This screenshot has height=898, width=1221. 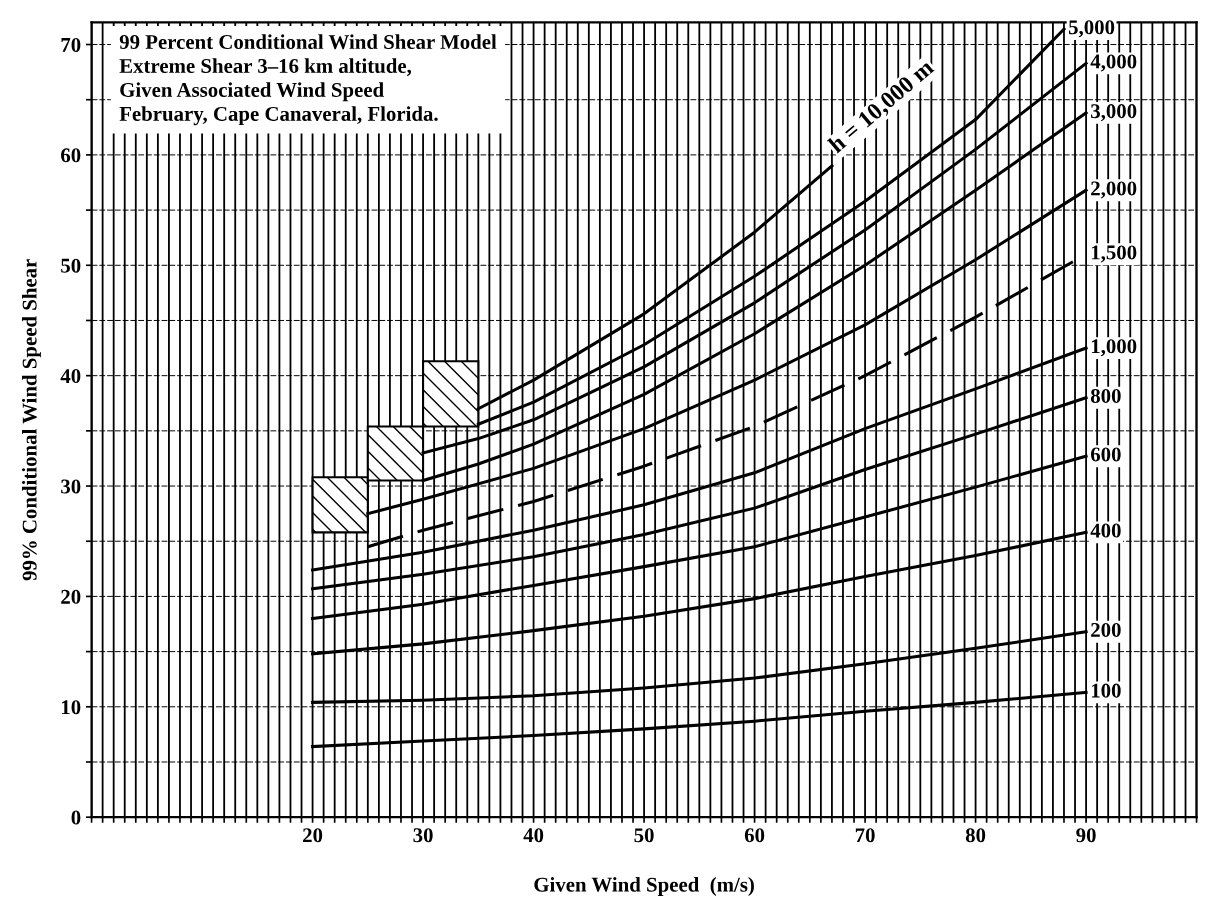 What do you see at coordinates (71, 596) in the screenshot?
I see `y-tick-label: 20` at bounding box center [71, 596].